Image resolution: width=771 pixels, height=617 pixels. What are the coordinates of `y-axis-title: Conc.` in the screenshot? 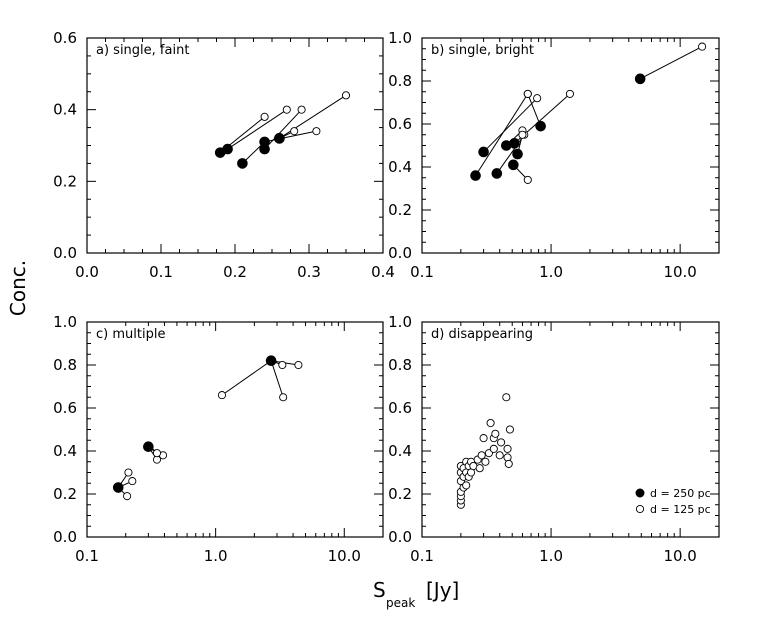 It's located at (18, 288).